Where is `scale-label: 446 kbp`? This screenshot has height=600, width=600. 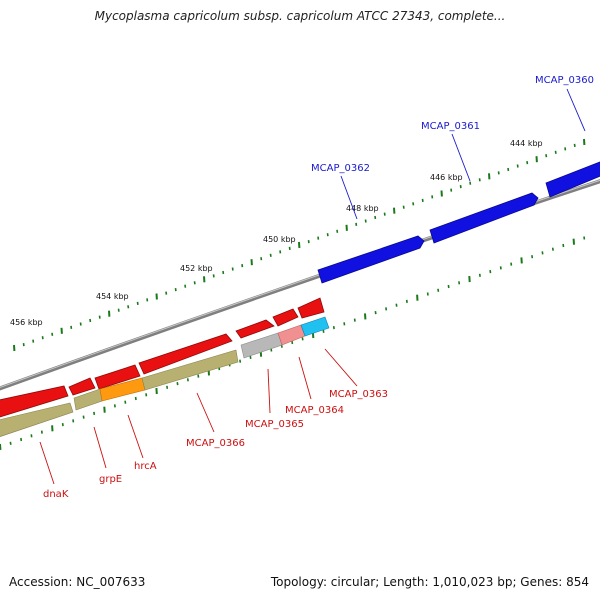 scale-label: 446 kbp is located at coordinates (446, 177).